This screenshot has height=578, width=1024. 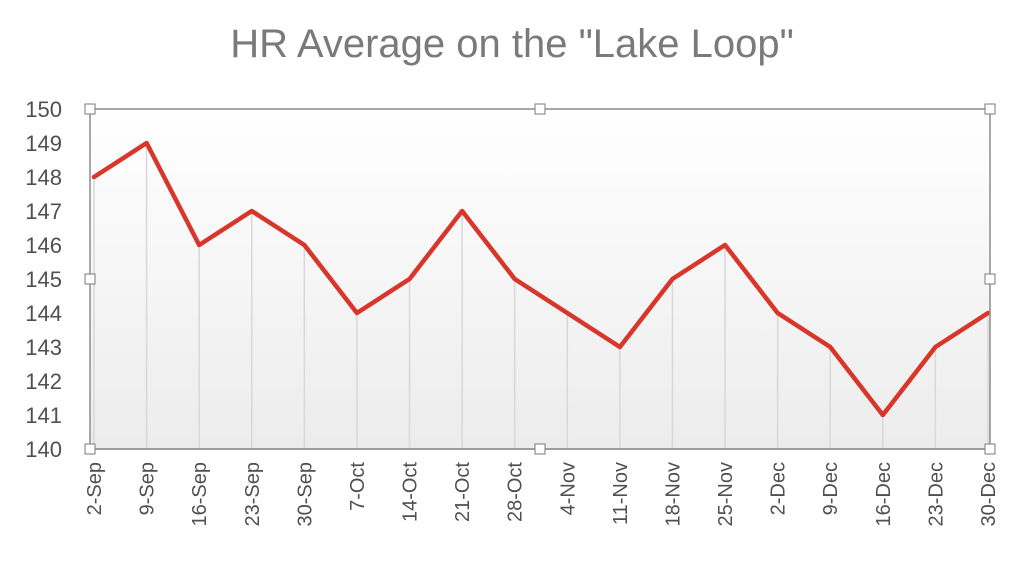 What do you see at coordinates (831, 488) in the screenshot?
I see `x-tick-label: 9-Dec` at bounding box center [831, 488].